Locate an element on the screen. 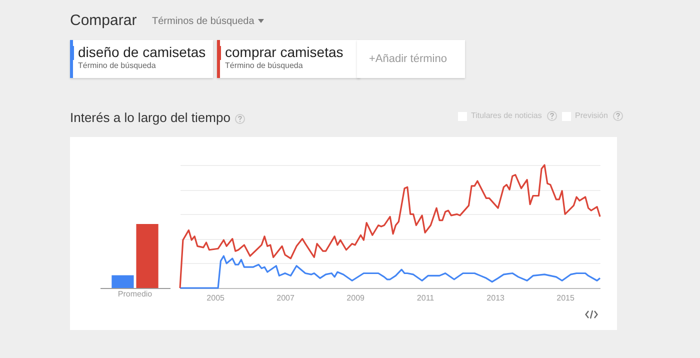 This screenshot has width=700, height=358. x-tick-label: 2007 is located at coordinates (285, 298).